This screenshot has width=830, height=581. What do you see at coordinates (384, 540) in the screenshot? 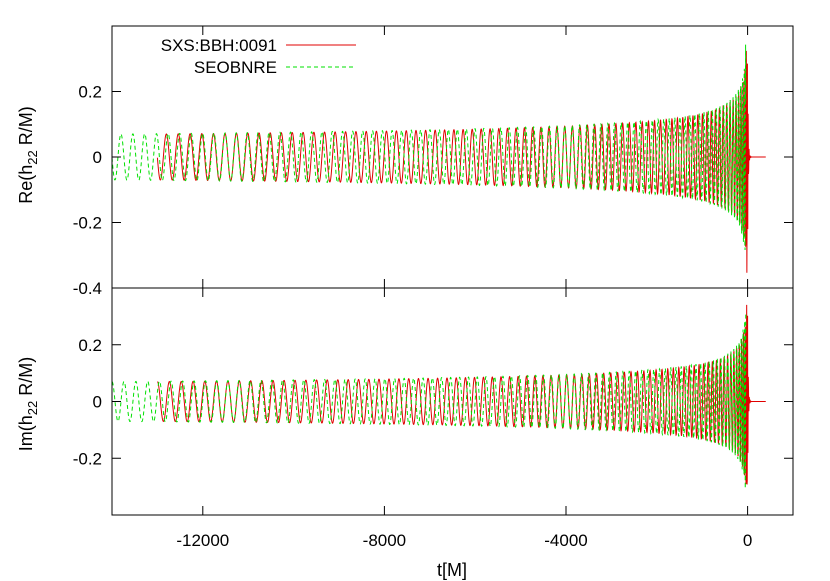
I see `x-tick-label: -8000` at bounding box center [384, 540].